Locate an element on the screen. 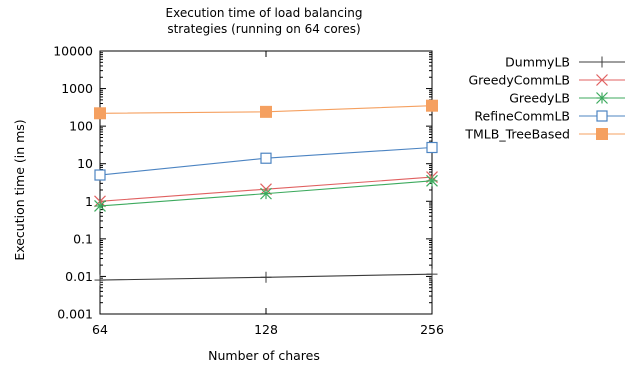  legend-label: GreedyLB is located at coordinates (539, 98).